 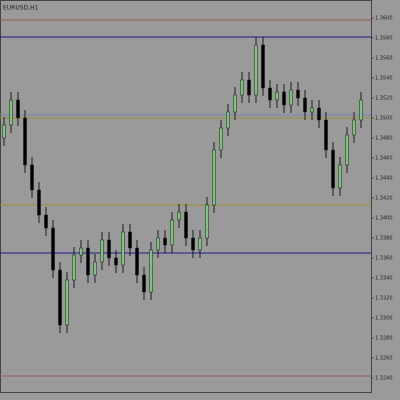 What do you see at coordinates (384, 179) in the screenshot?
I see `y-tick-label: 1.3440` at bounding box center [384, 179].